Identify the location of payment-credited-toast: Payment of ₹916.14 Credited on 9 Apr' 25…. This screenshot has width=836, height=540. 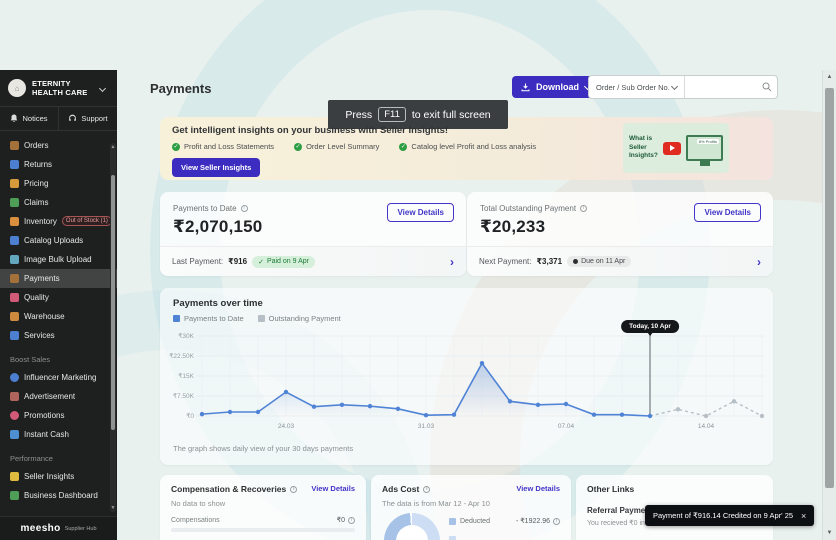
(730, 515).